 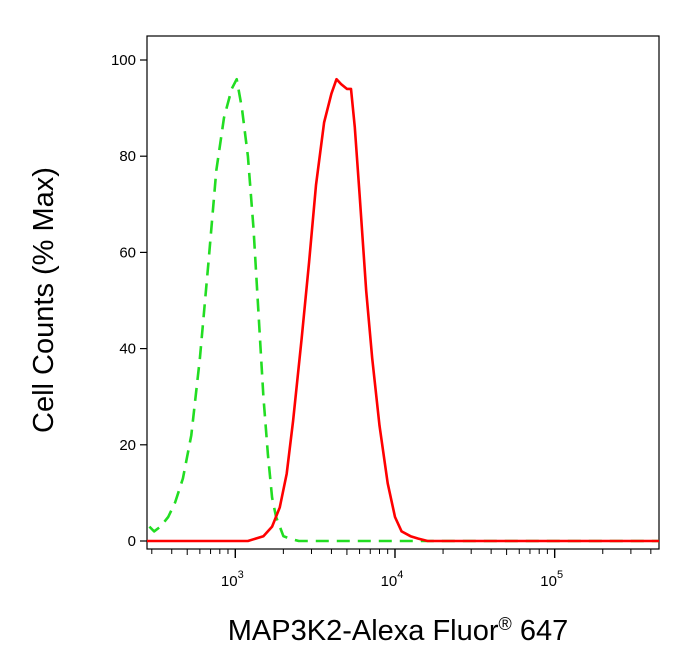 I want to click on x-axis-title-main: MAP3K2-Alexa Fluor, so click(x=363, y=631).